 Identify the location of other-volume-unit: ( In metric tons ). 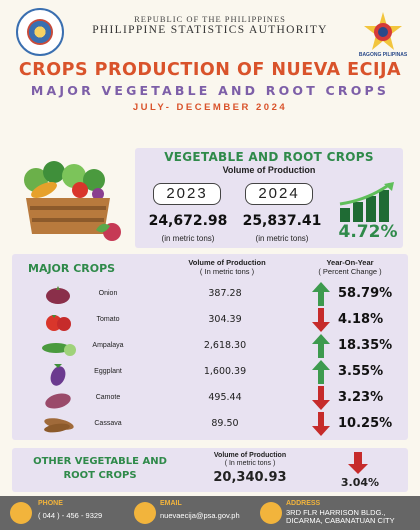
(250, 463).